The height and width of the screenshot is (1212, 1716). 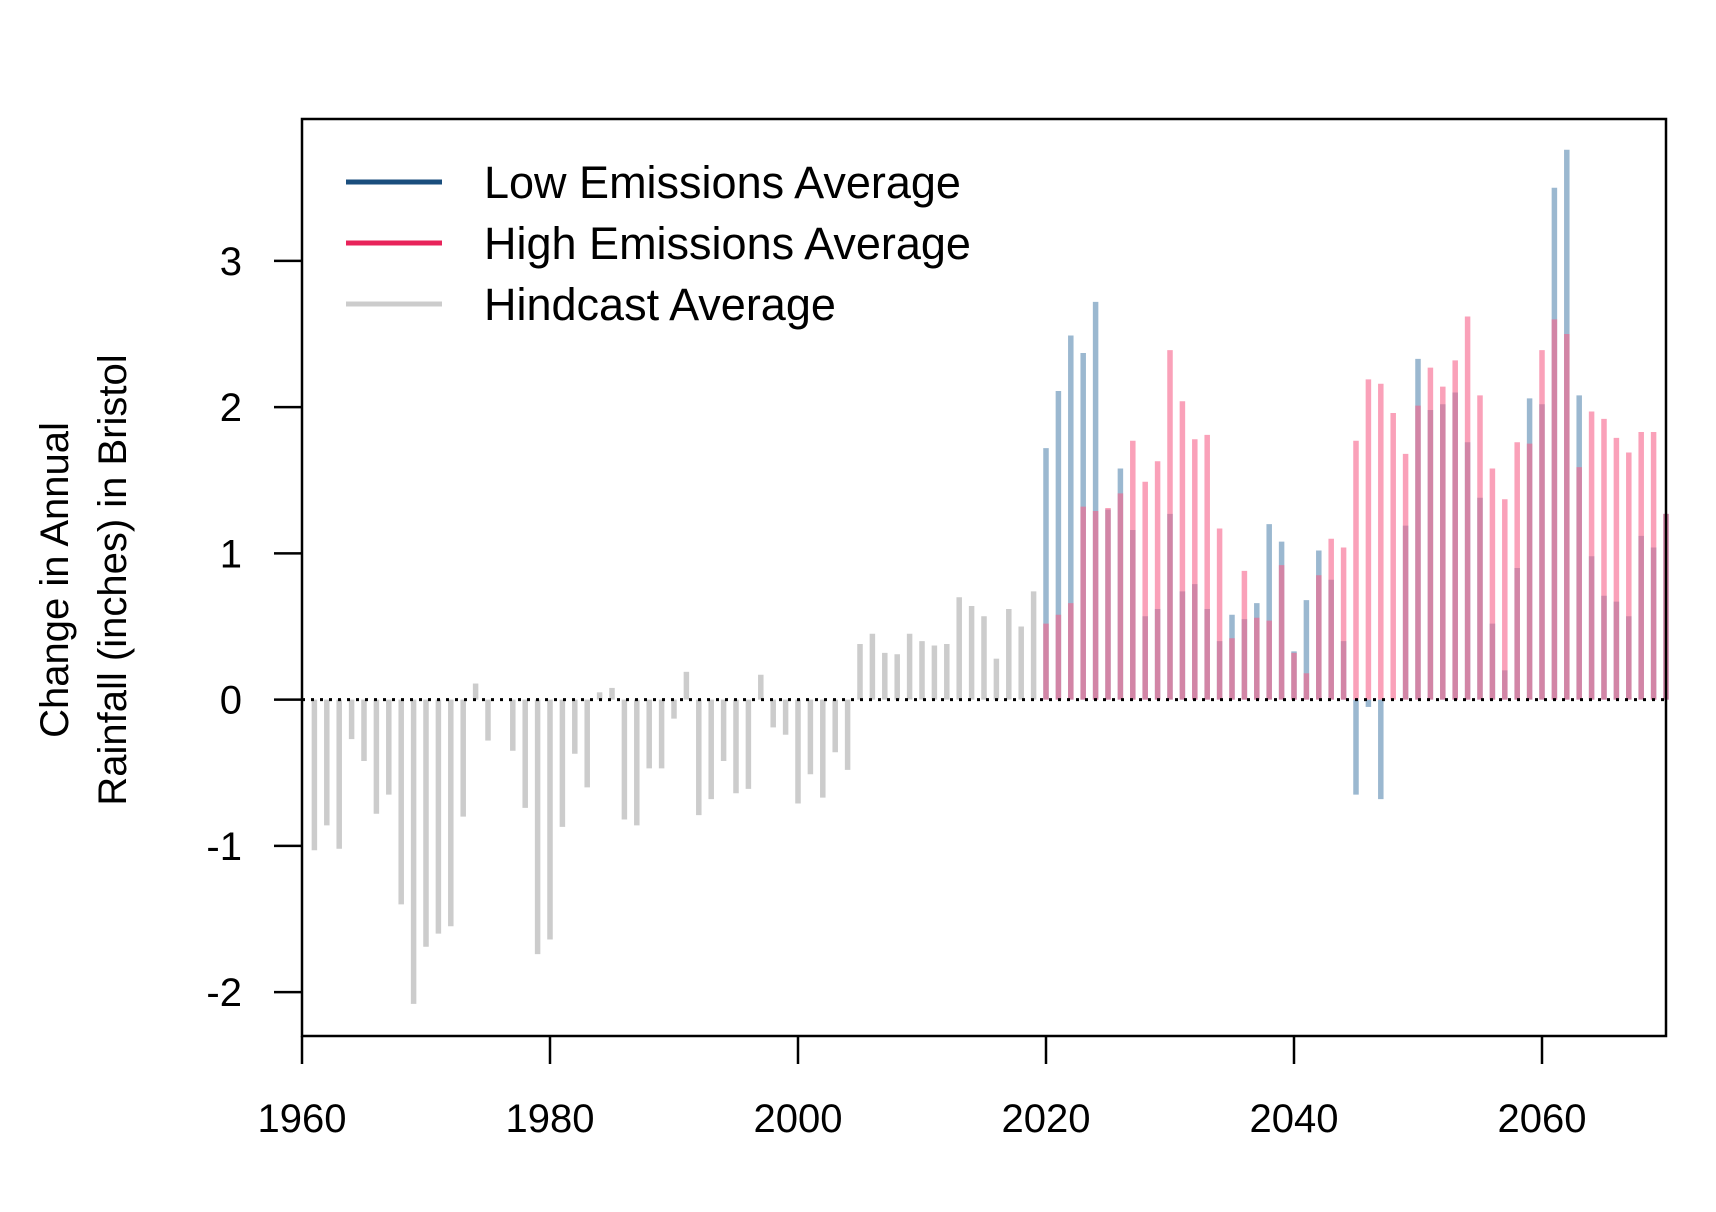 I want to click on legend-label: Hindcast Average, so click(x=660, y=304).